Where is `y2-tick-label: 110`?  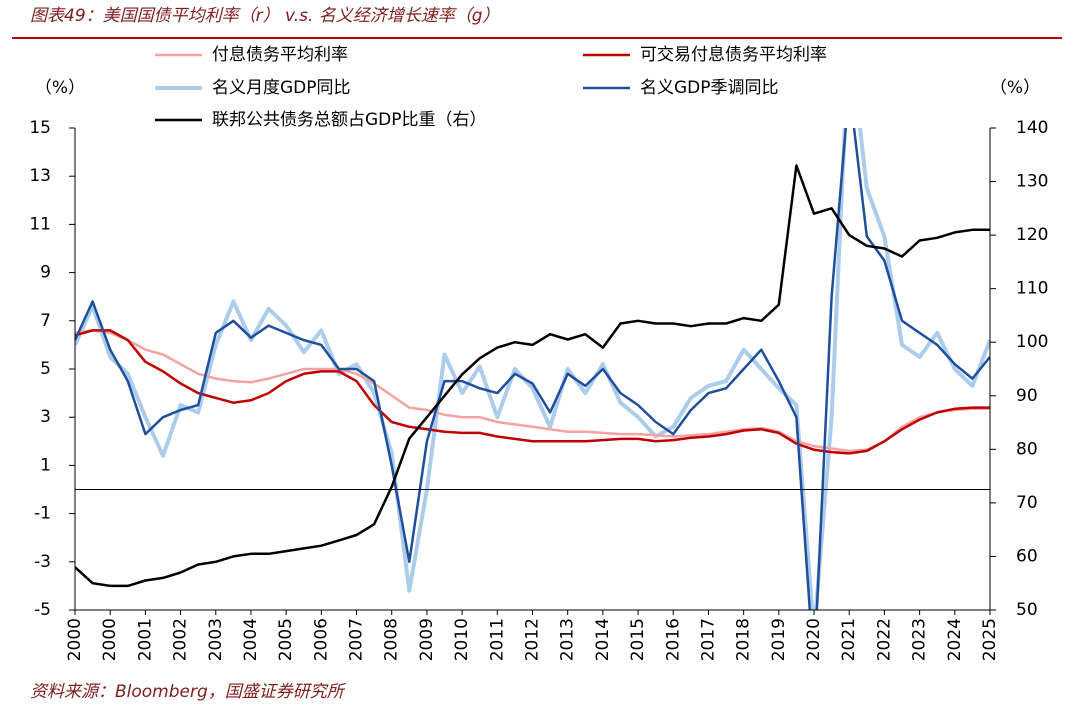 y2-tick-label: 110 is located at coordinates (1032, 289).